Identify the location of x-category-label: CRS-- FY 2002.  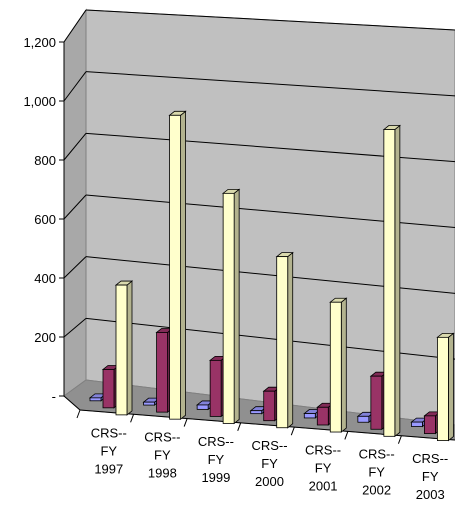
(377, 472).